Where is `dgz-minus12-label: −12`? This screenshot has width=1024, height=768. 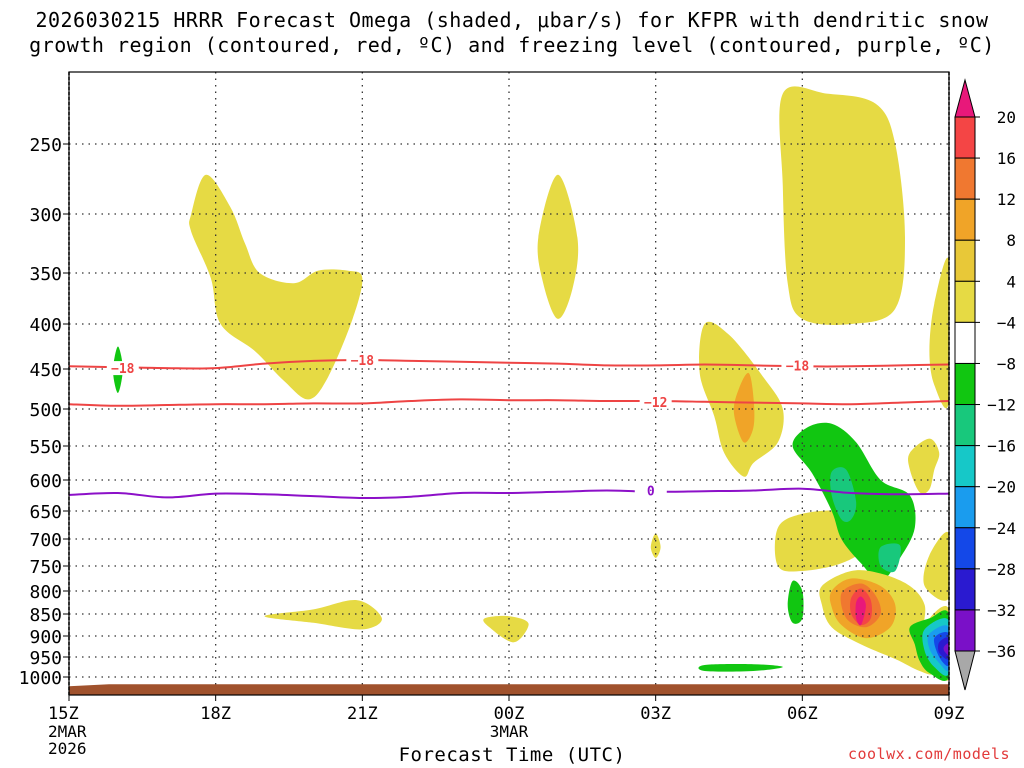
dgz-minus12-label: −12 is located at coordinates (655, 403).